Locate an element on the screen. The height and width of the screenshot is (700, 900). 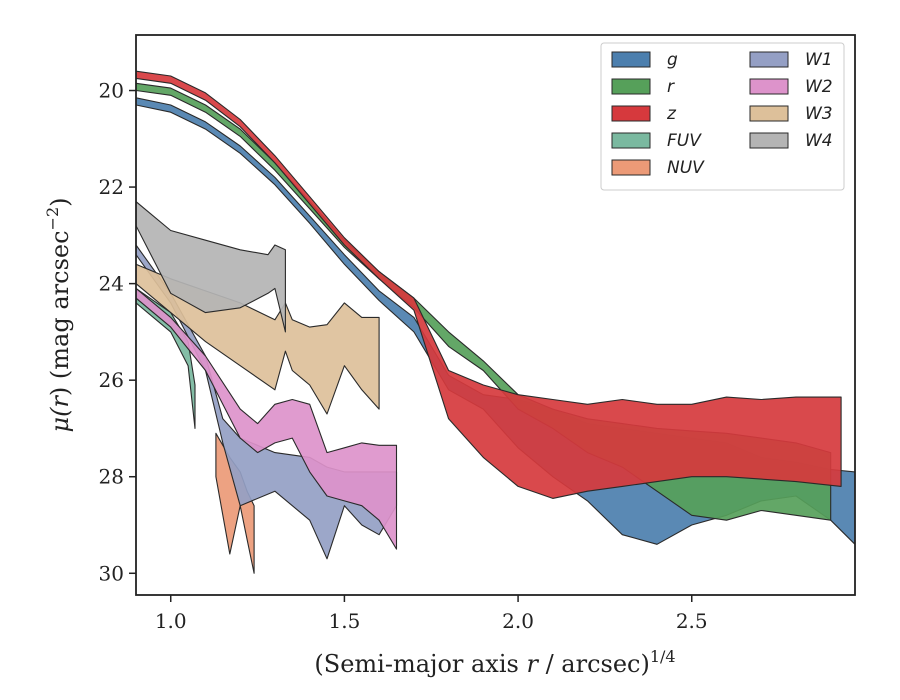
legend-label-z: z is located at coordinates (671, 114).